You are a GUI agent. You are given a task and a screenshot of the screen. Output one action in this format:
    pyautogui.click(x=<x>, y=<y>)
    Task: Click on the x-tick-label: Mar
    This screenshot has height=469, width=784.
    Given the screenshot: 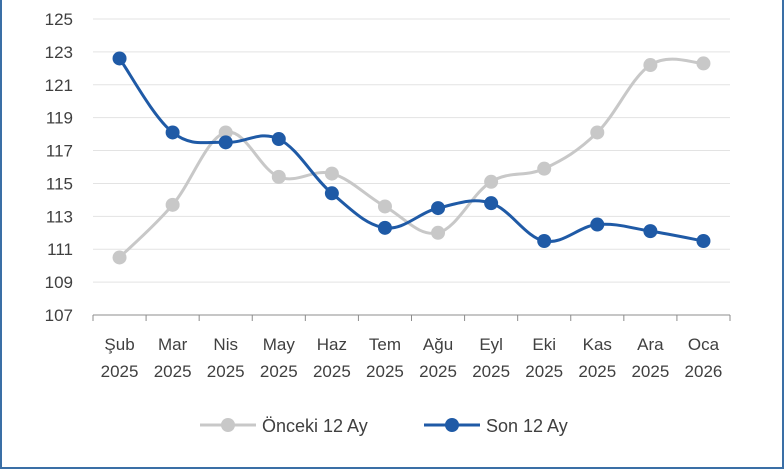 What is the action you would take?
    pyautogui.click(x=173, y=344)
    